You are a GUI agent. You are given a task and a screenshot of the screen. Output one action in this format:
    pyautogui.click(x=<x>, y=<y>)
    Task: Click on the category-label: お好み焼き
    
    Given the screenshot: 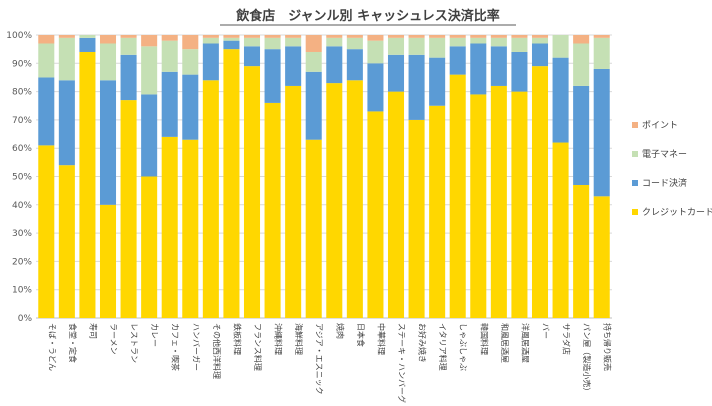 What is the action you would take?
    pyautogui.click(x=423, y=343)
    